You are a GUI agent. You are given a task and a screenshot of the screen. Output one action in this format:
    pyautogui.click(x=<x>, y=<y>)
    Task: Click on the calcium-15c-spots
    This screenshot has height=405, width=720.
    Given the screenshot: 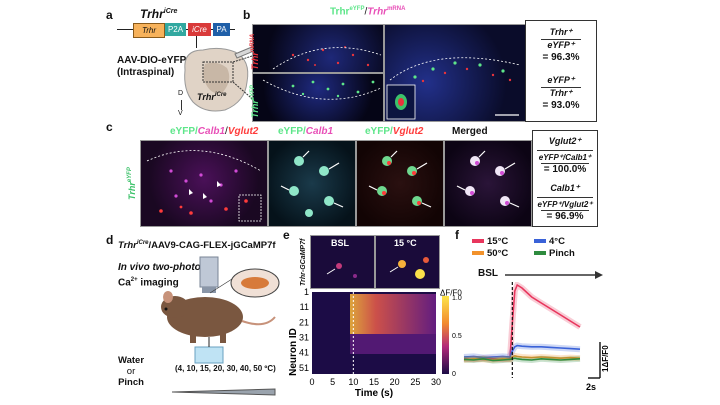 What is the action you would take?
    pyautogui.click(x=409, y=268)
    